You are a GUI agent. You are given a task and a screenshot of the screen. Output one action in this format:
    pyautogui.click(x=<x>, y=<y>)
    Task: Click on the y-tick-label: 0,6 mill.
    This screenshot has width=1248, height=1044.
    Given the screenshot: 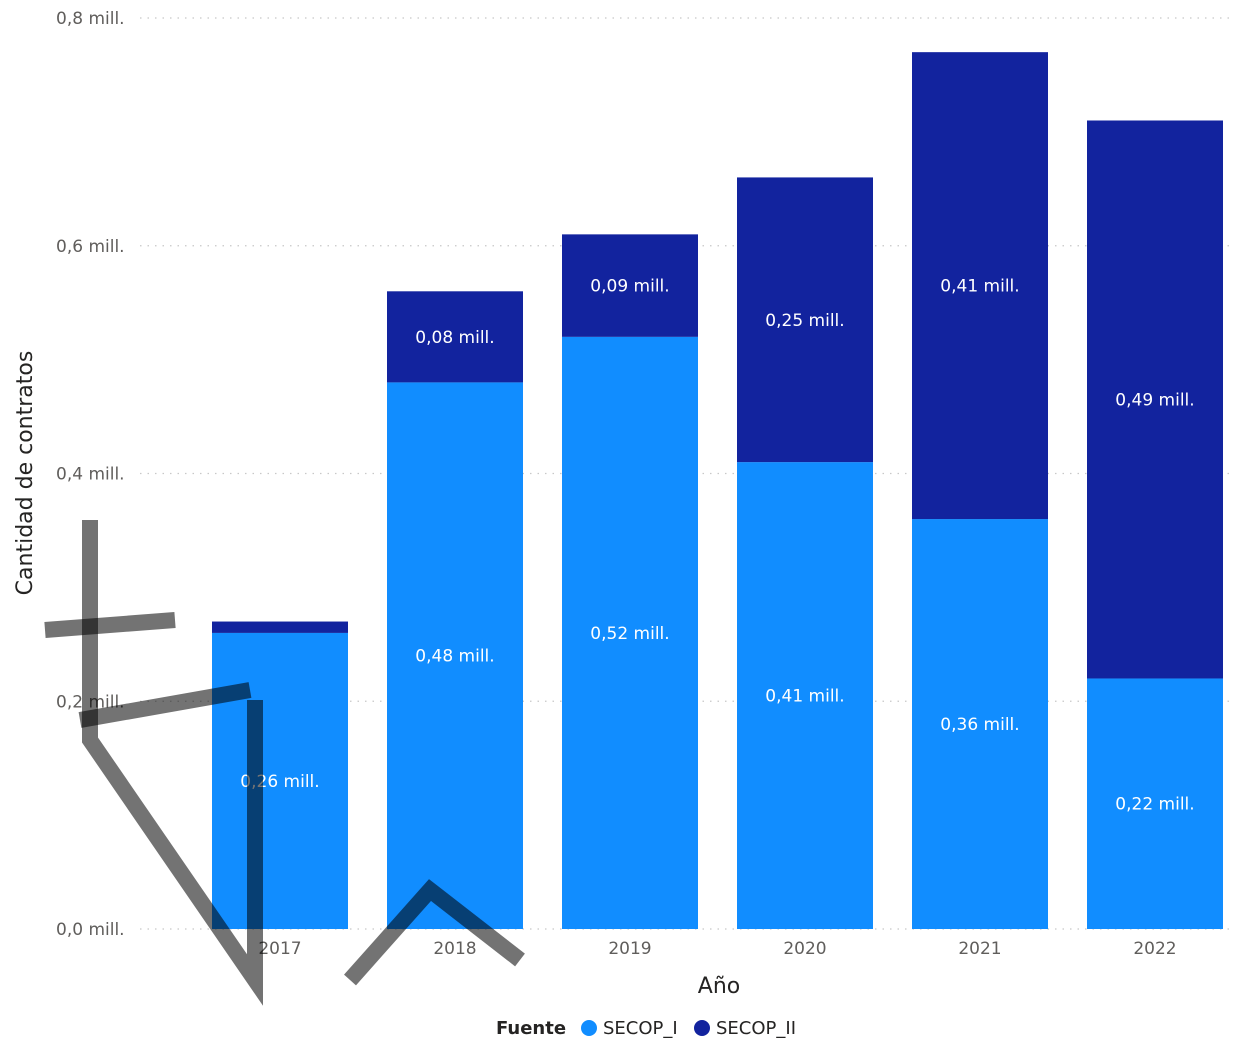 What is the action you would take?
    pyautogui.click(x=90, y=247)
    